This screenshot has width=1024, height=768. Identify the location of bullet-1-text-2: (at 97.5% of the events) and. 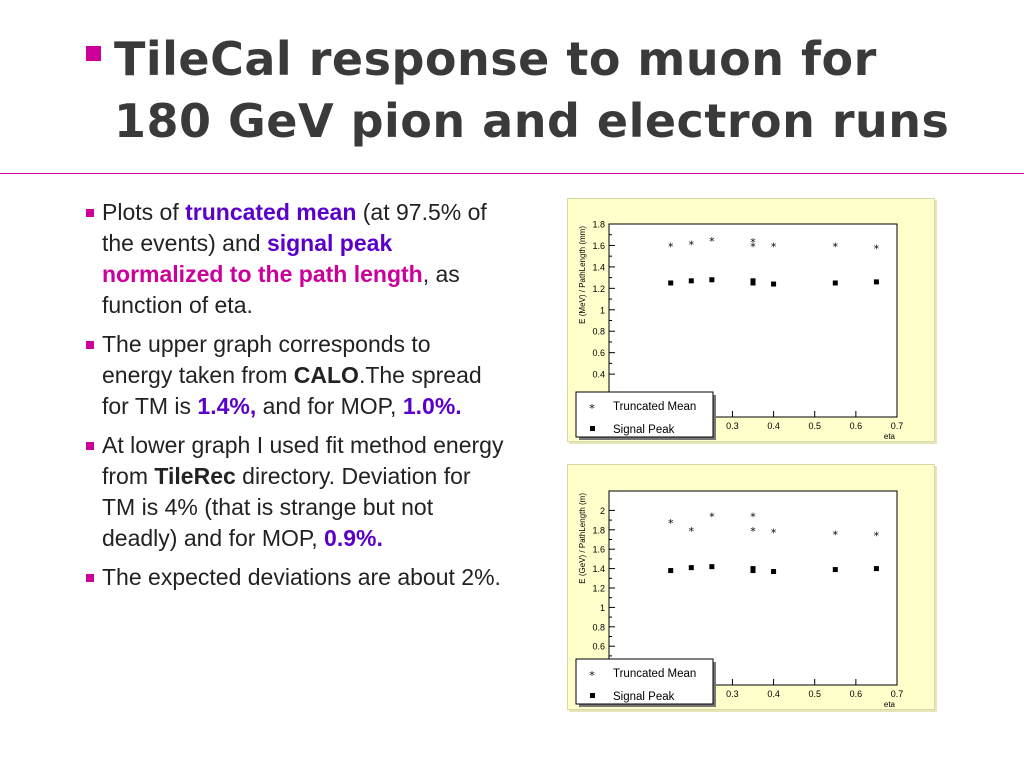
(294, 227).